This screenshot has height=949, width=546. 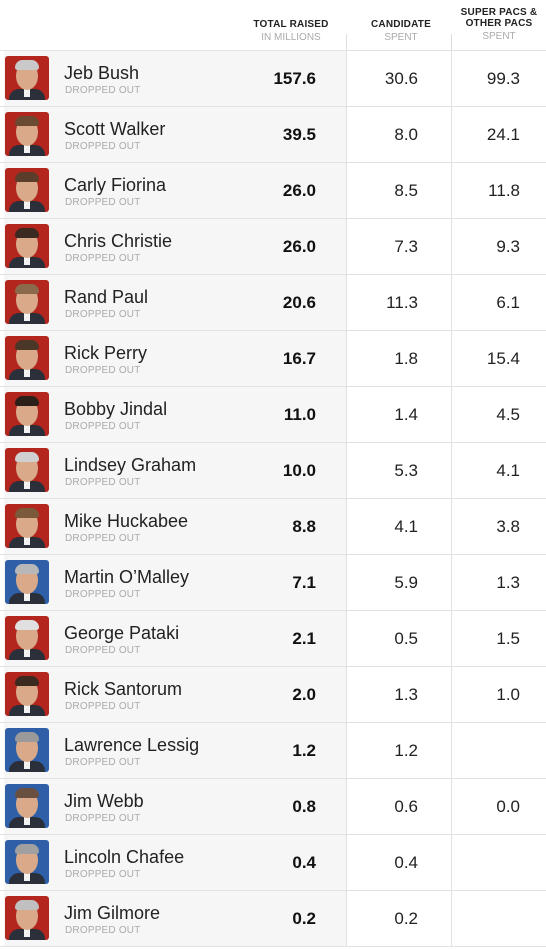 I want to click on table-row: Chris Christie DROPPED OUT 26.0 7.3 9.3, so click(x=273, y=246).